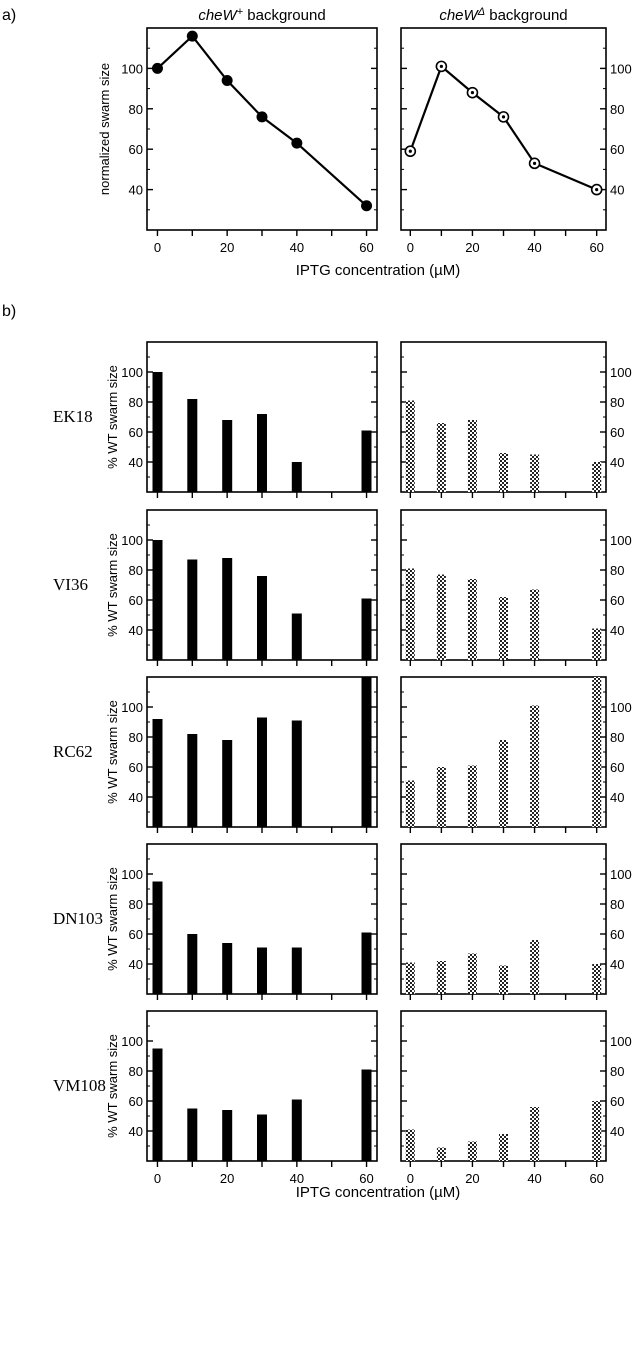  Describe the element at coordinates (9, 15) in the screenshot. I see `panel-label-a: a)` at that location.